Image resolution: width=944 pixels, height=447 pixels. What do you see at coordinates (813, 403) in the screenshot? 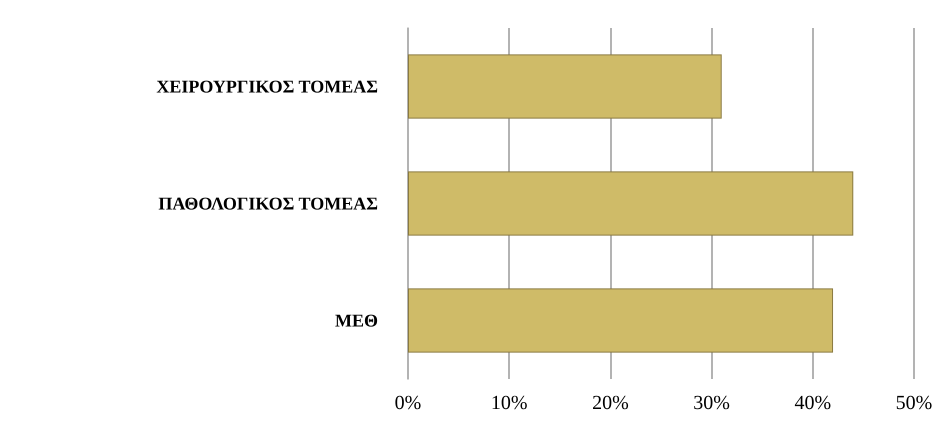
I see `x-tick-label: 40%` at bounding box center [813, 403].